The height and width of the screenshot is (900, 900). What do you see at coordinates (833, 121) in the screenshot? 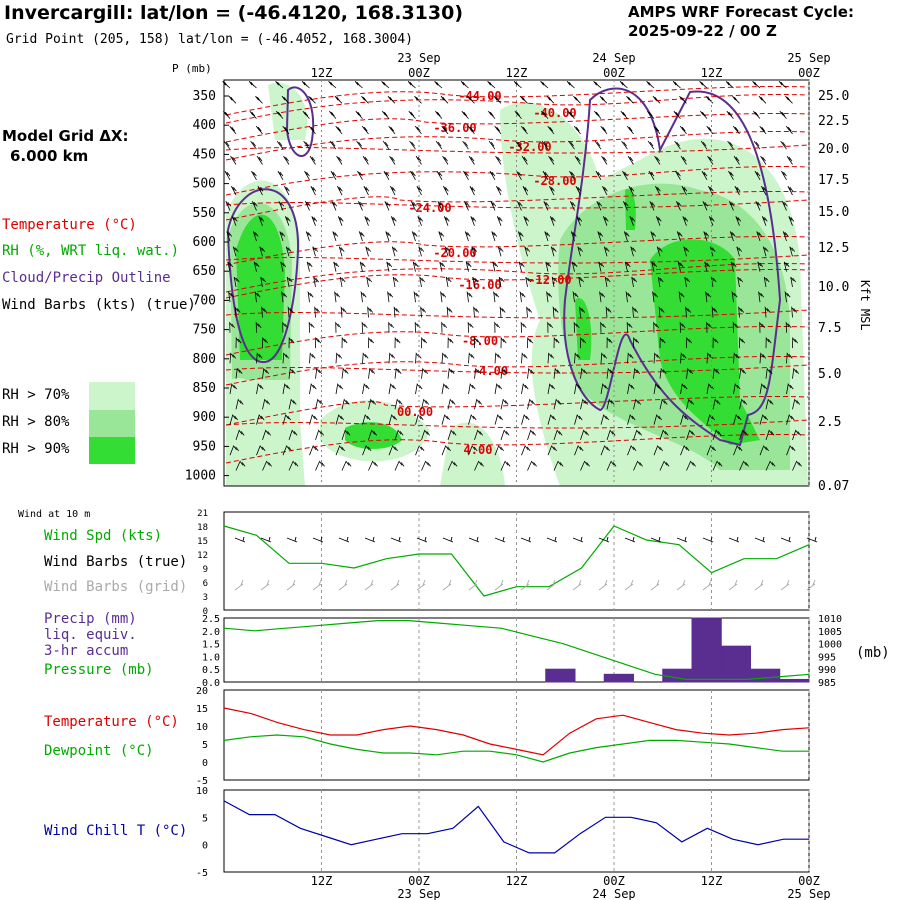
I see `kft-tick-label: 22.5` at bounding box center [833, 121].